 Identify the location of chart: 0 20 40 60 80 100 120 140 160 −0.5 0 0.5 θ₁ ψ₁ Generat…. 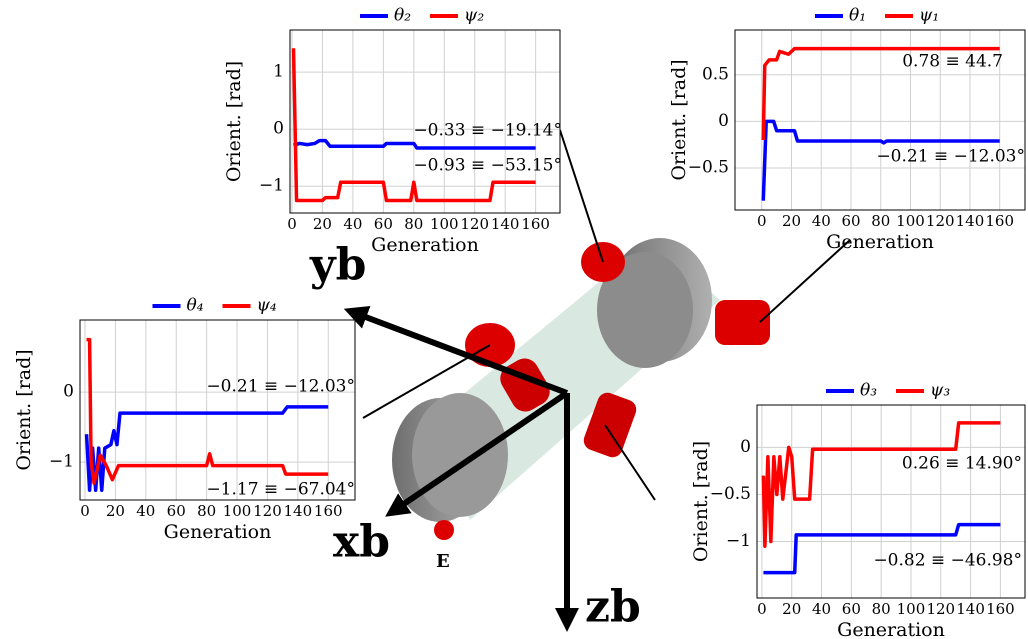
(847, 128).